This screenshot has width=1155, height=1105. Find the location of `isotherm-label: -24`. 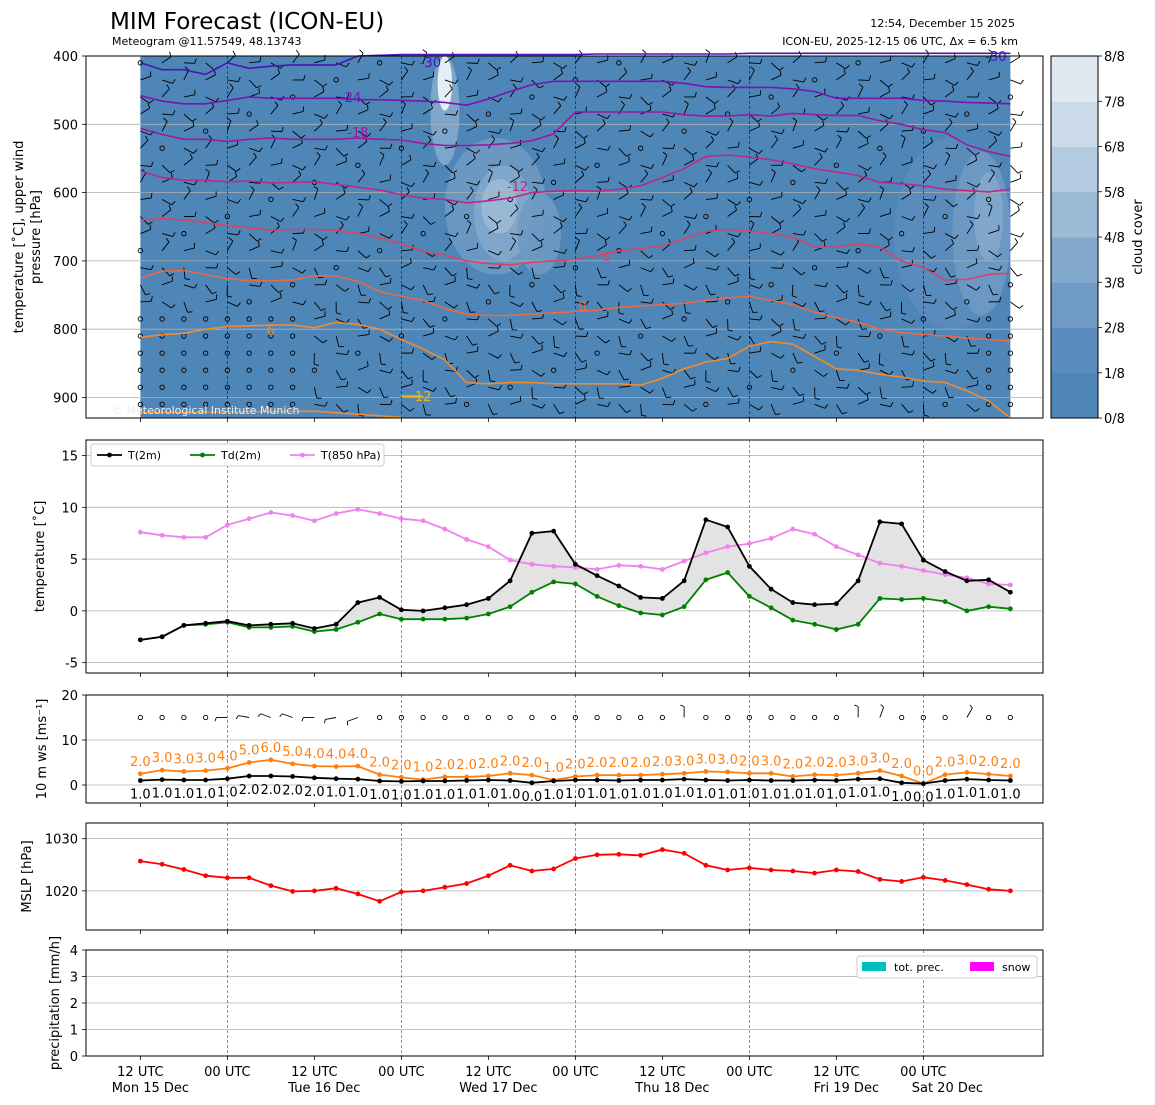

isotherm-label: -24 is located at coordinates (350, 98).